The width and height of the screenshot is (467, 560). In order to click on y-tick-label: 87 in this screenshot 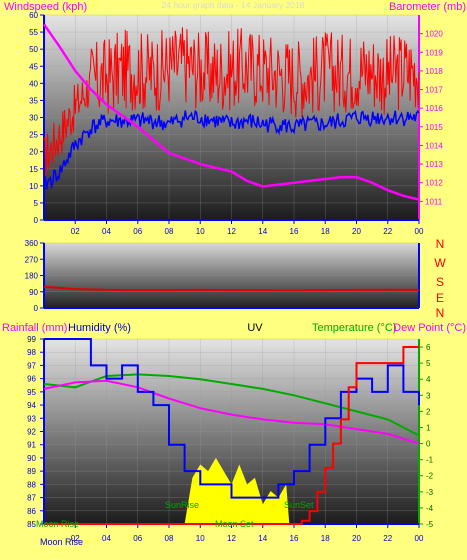, I will do `click(31, 498)`.